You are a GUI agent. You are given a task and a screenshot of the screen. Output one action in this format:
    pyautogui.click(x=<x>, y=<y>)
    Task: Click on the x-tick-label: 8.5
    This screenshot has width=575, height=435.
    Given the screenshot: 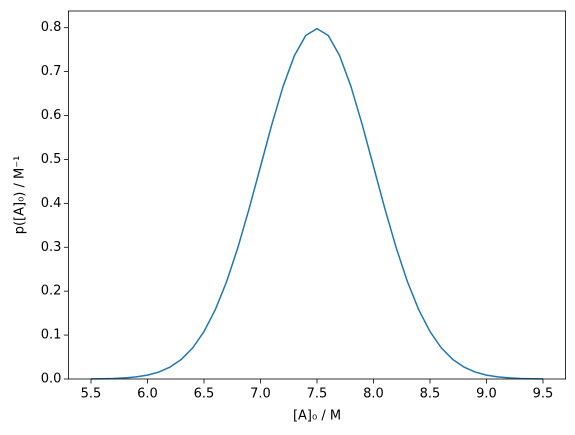 What is the action you would take?
    pyautogui.click(x=430, y=394)
    